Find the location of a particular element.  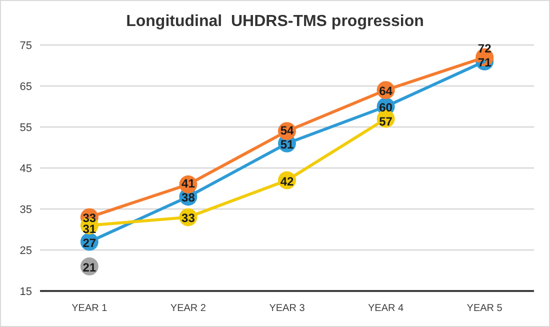

y-tick-label: 35 is located at coordinates (26, 210).